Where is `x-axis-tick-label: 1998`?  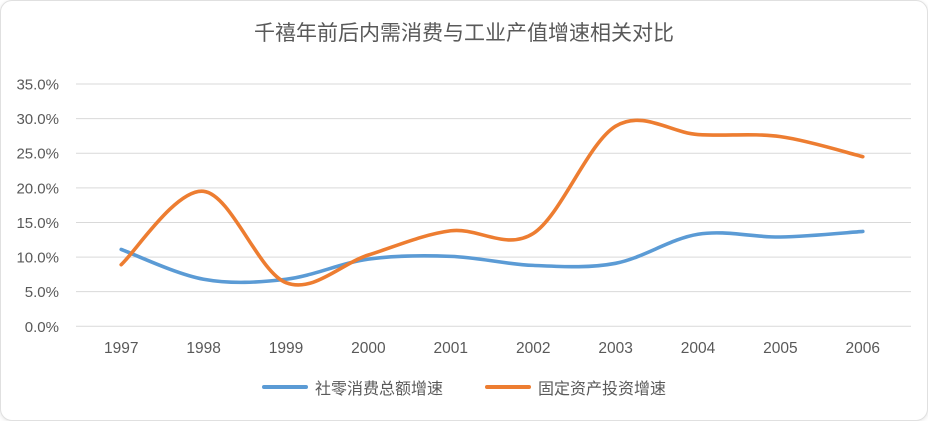
x-axis-tick-label: 1998 is located at coordinates (203, 348).